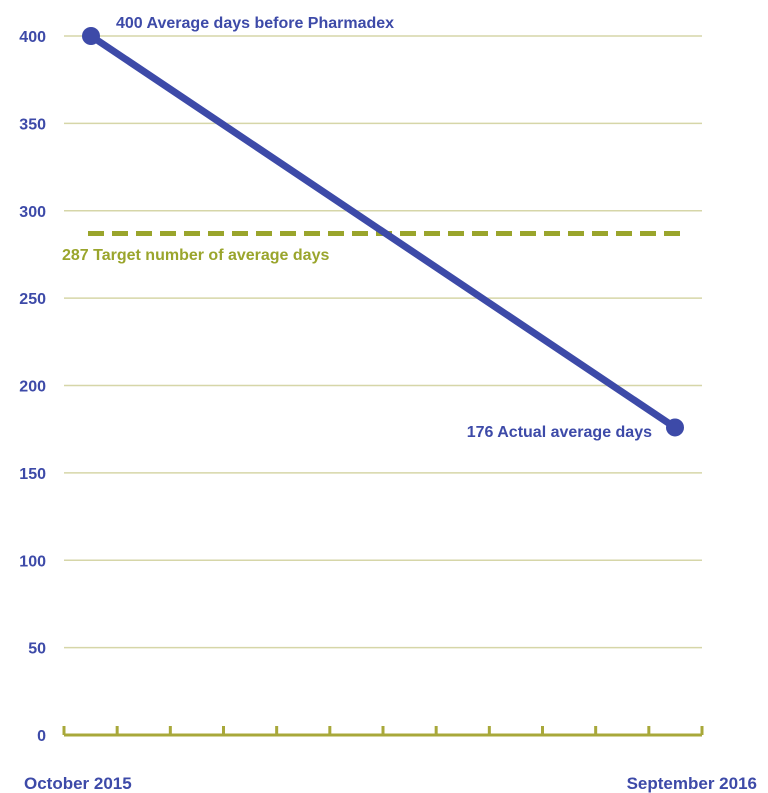 This screenshot has width=768, height=793. Describe the element at coordinates (692, 783) in the screenshot. I see `x-tick-label-end: September 2016` at that location.